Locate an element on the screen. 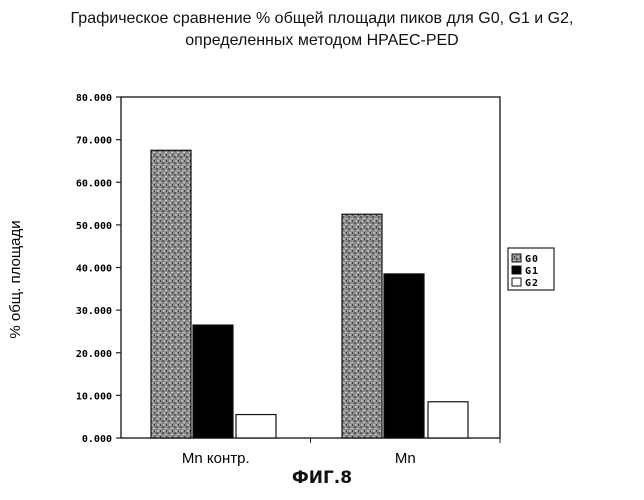 Image resolution: width=644 pixels, height=500 pixels. x-tick-label: Mn is located at coordinates (405, 458).